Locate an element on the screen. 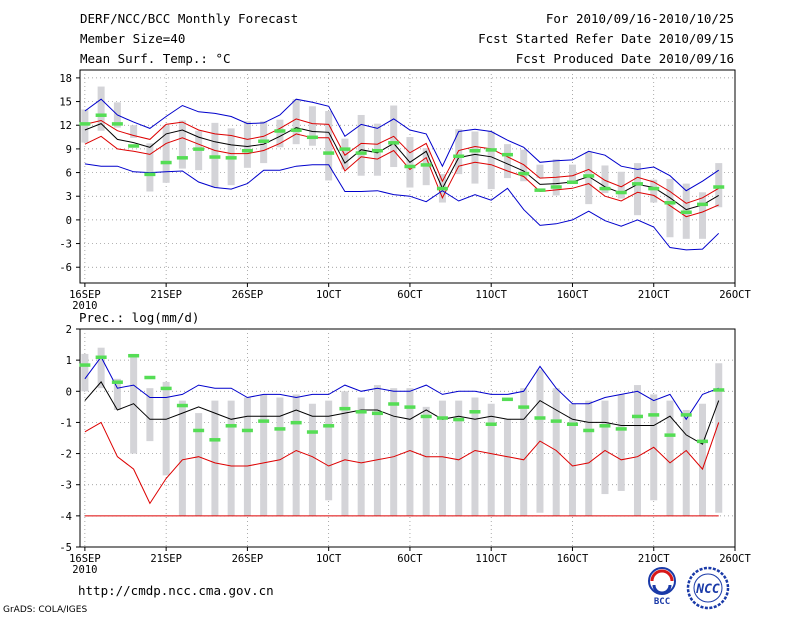 This screenshot has height=618, width=800. x-tick-label: 26OCT is located at coordinates (735, 559).